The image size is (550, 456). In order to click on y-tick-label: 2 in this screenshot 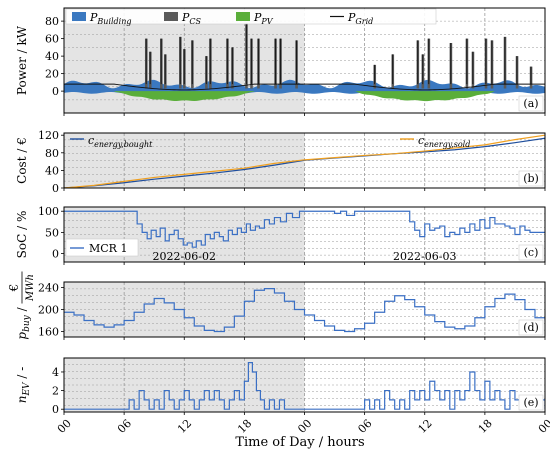, I will do `click(55, 391)`.